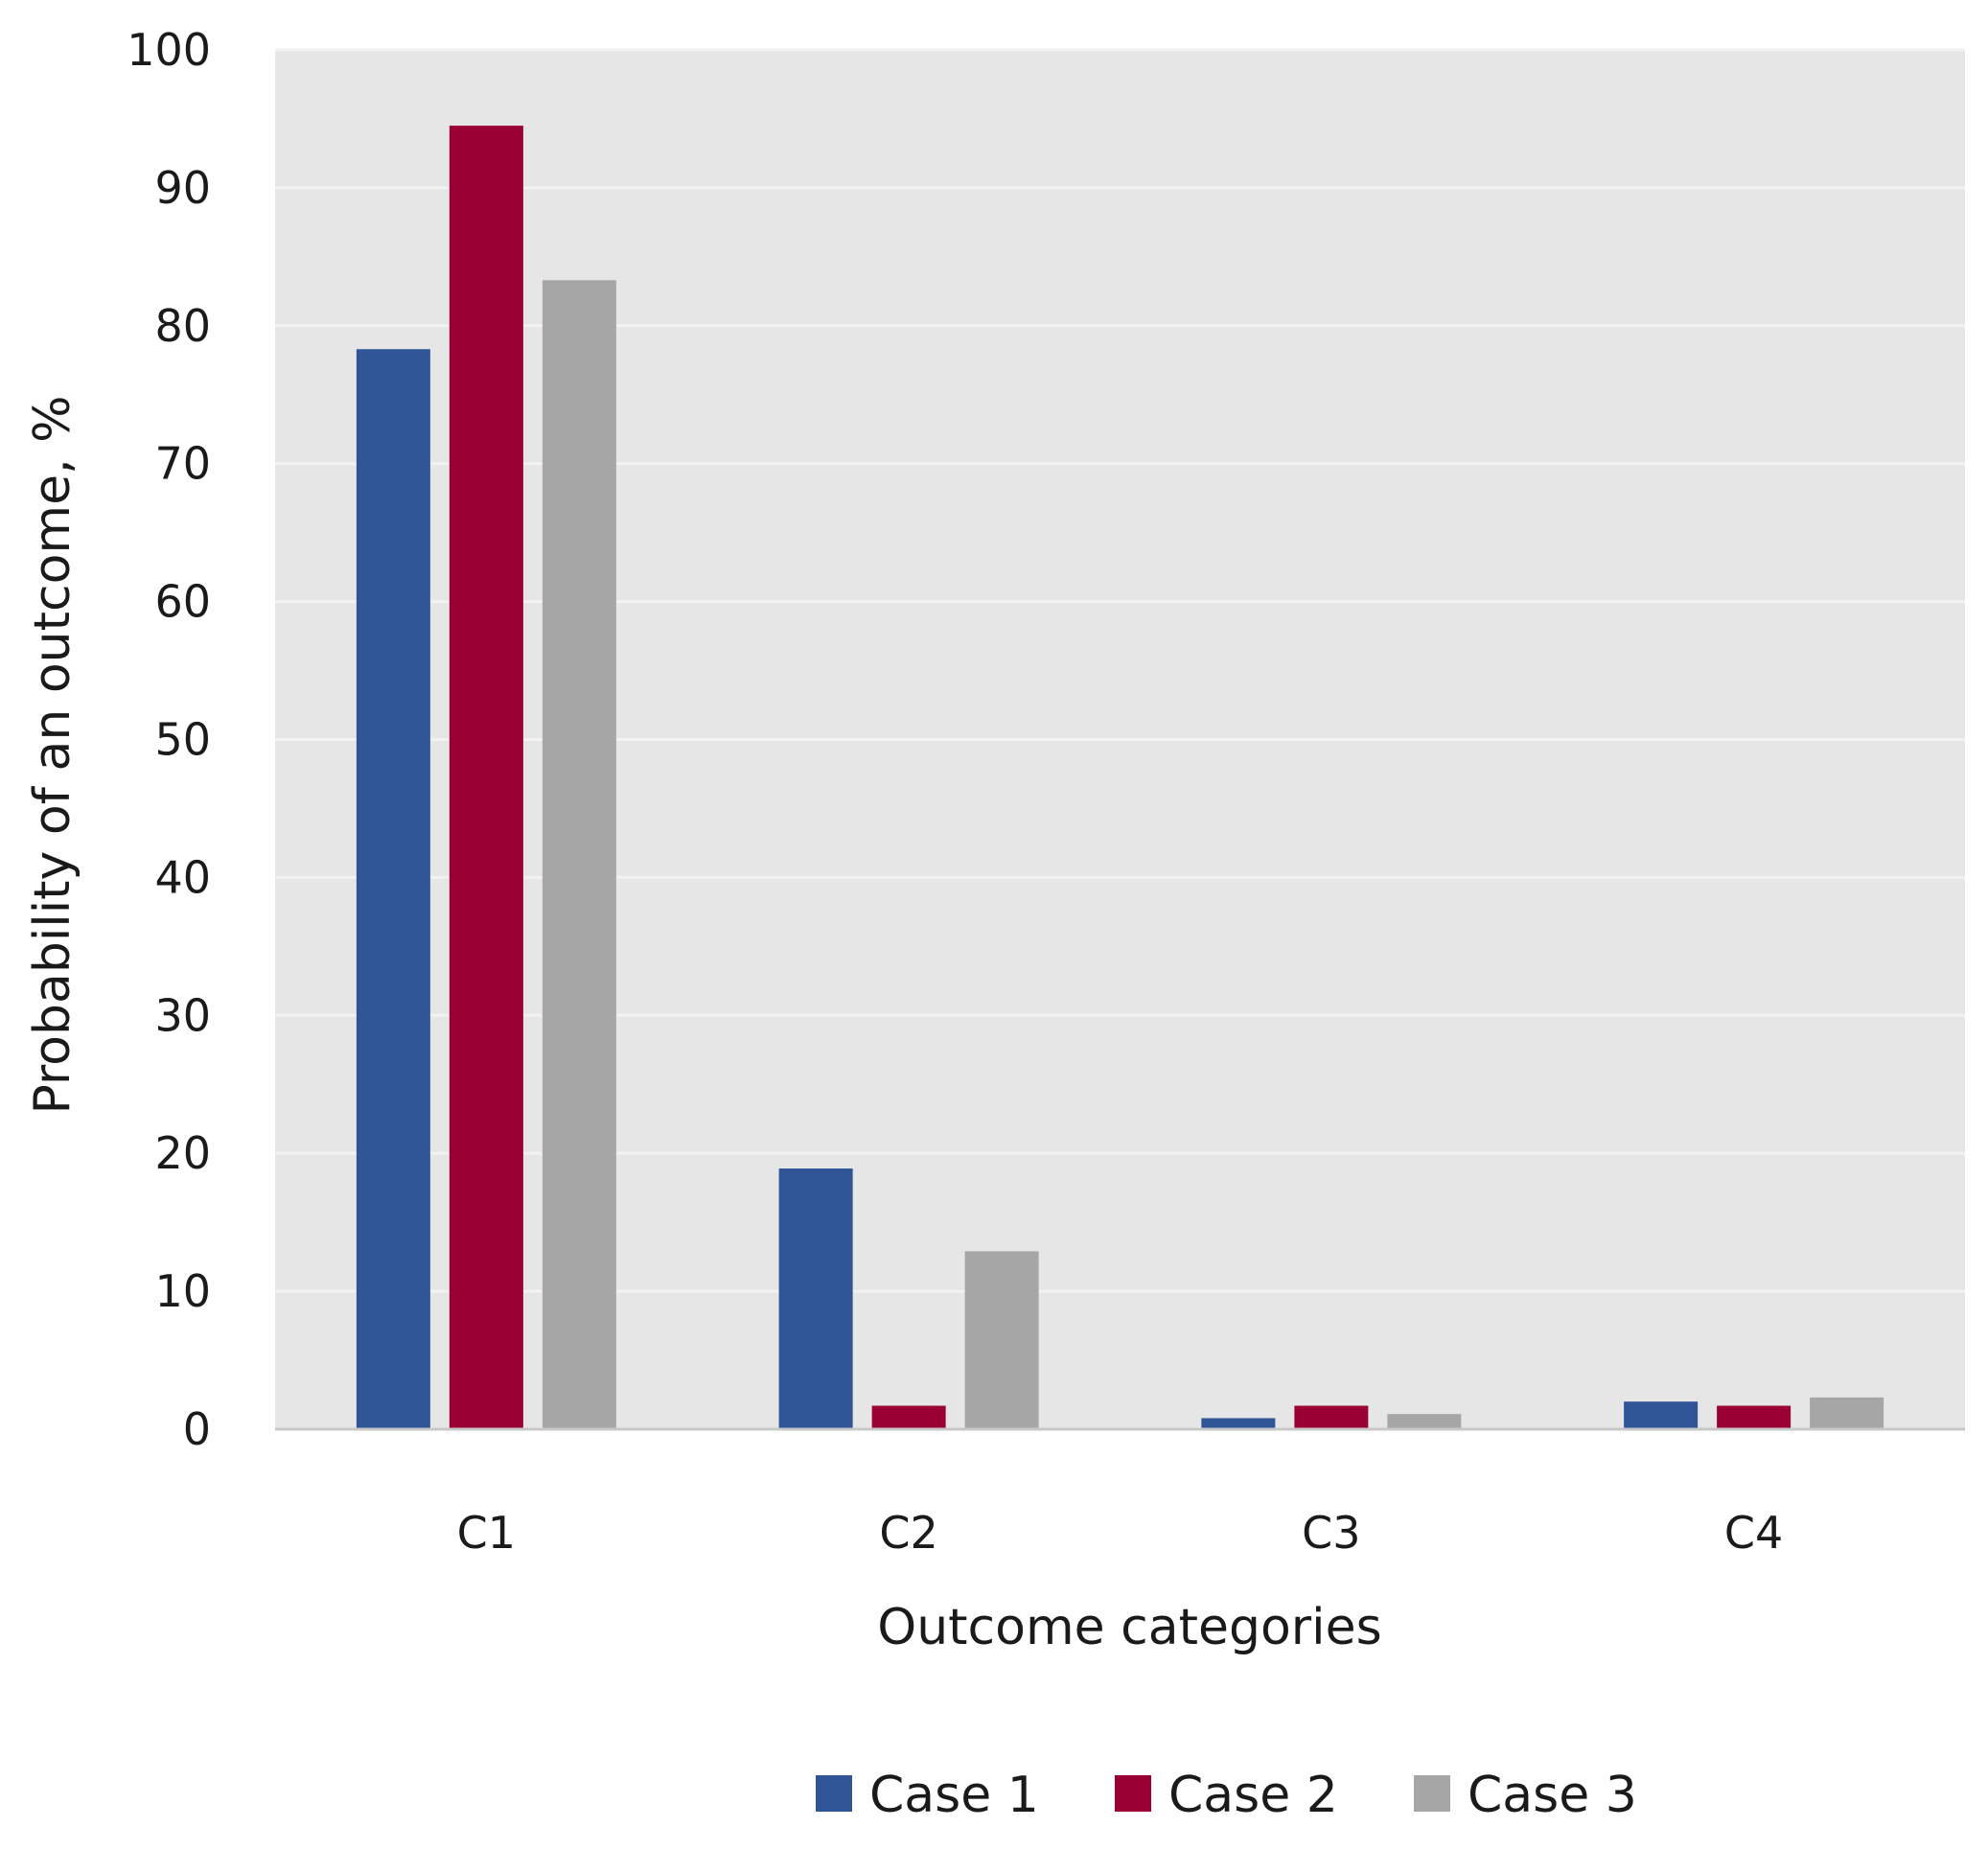 The image size is (1988, 1850). What do you see at coordinates (182, 602) in the screenshot?
I see `y-tick-label: 60` at bounding box center [182, 602].